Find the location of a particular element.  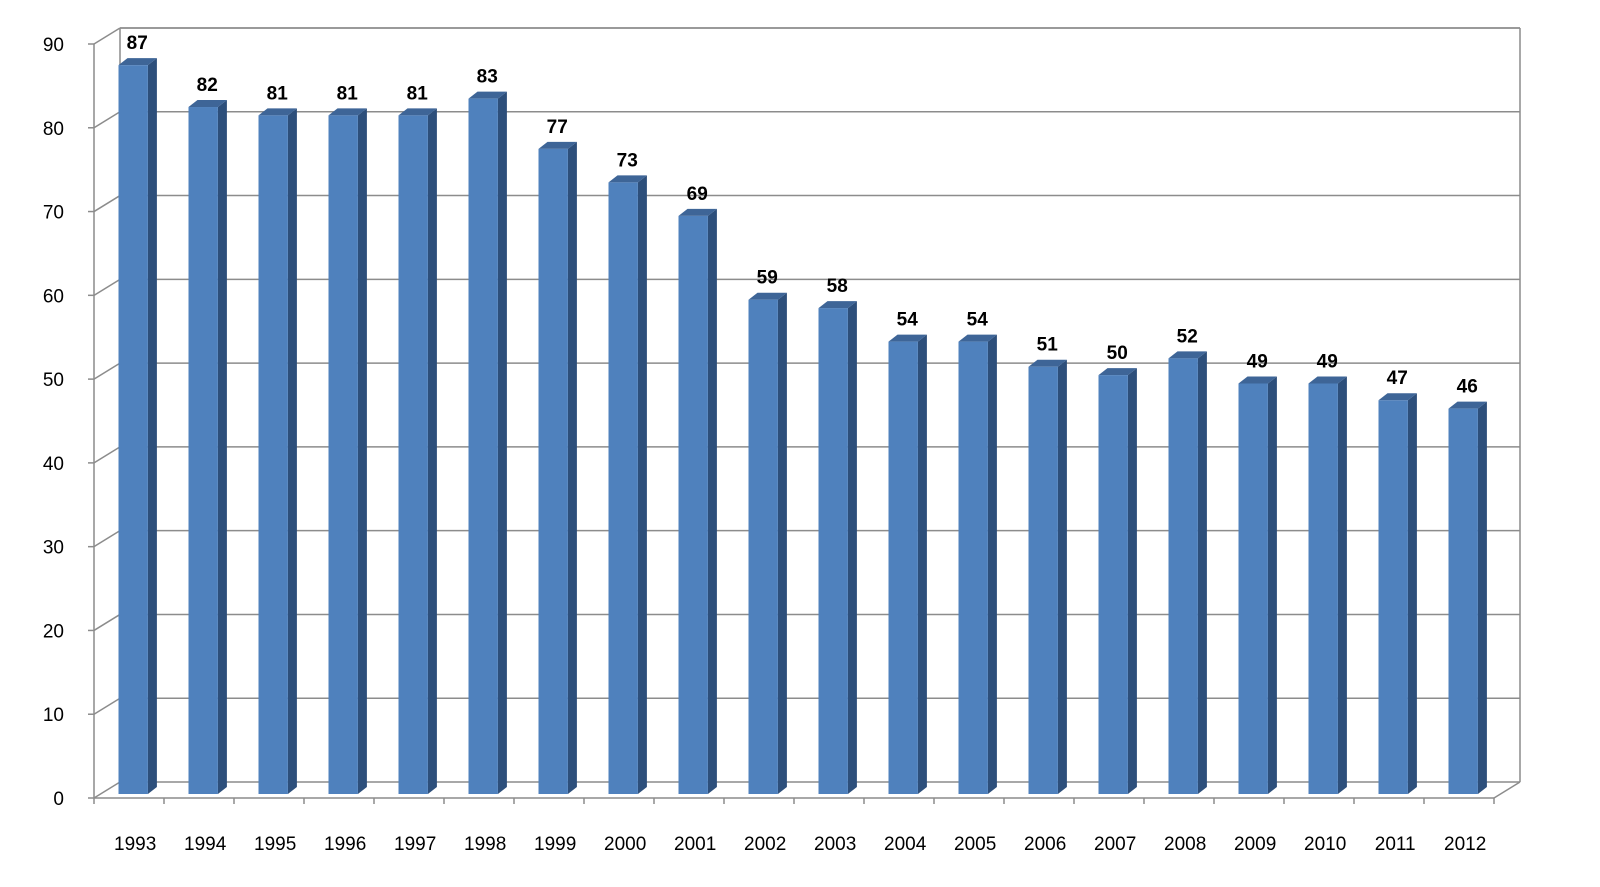

data-label: 50 is located at coordinates (1117, 353).